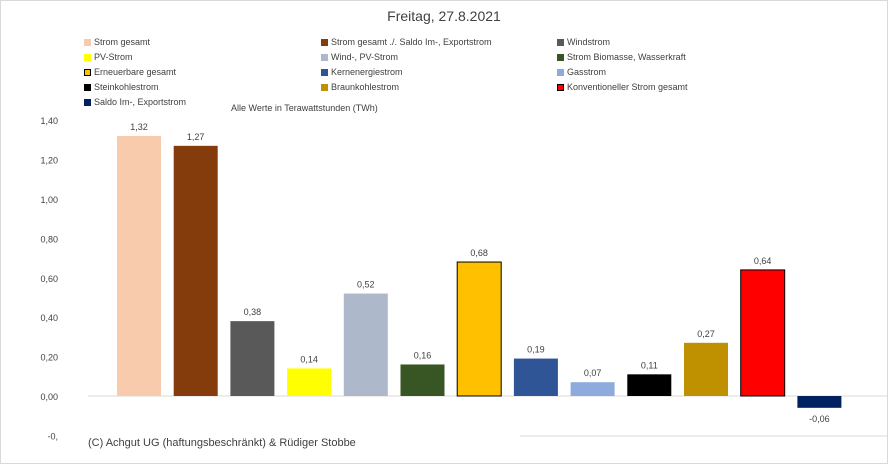 The image size is (888, 464). Describe the element at coordinates (763, 261) in the screenshot. I see `data-label: 0,64` at that location.